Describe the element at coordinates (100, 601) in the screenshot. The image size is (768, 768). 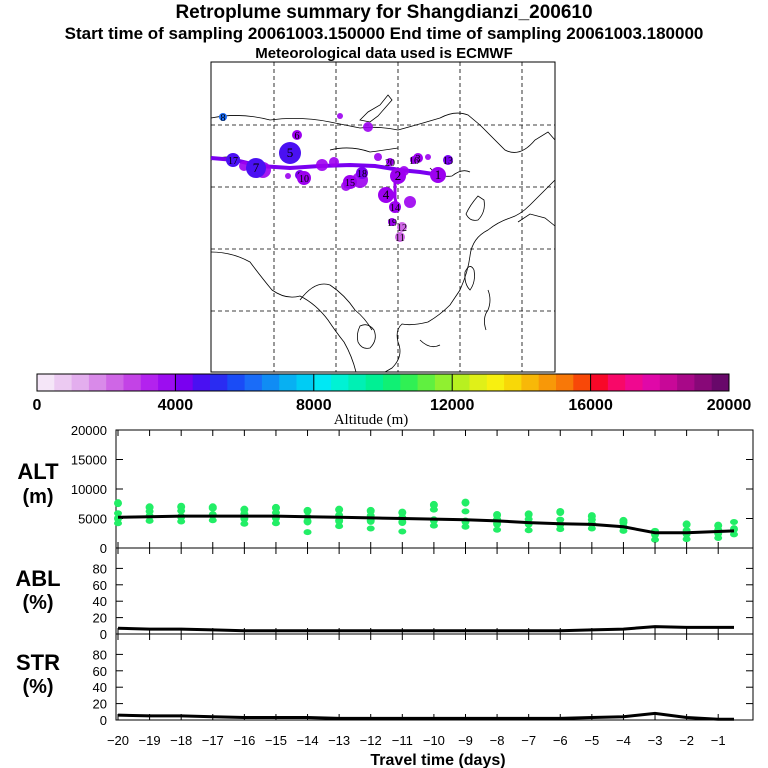
I see `y-tick-label: 40` at that location.